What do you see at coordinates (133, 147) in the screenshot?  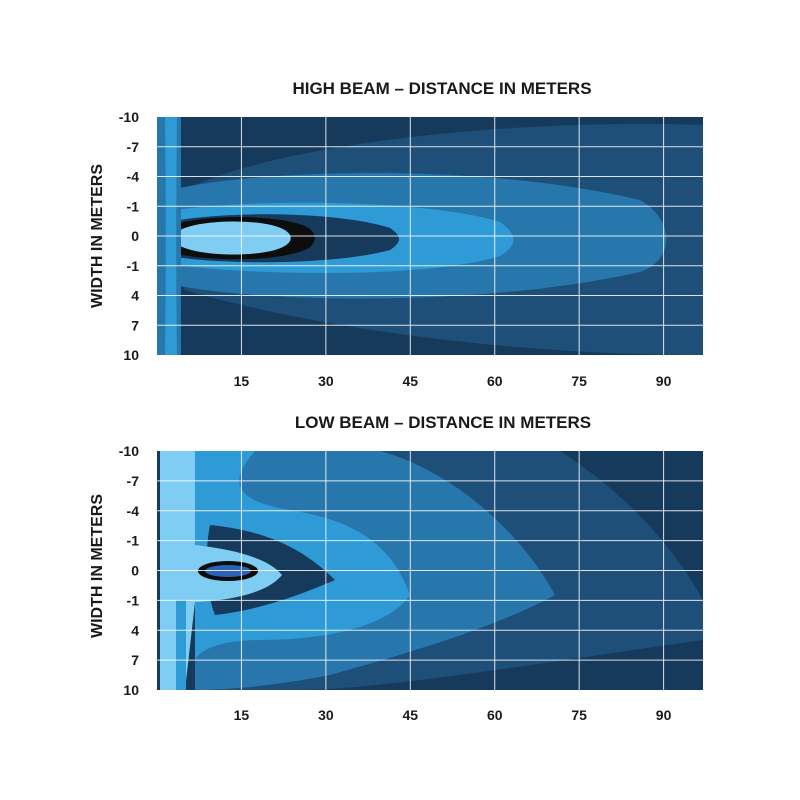 I see `high-beam-y-tick-label: -7` at bounding box center [133, 147].